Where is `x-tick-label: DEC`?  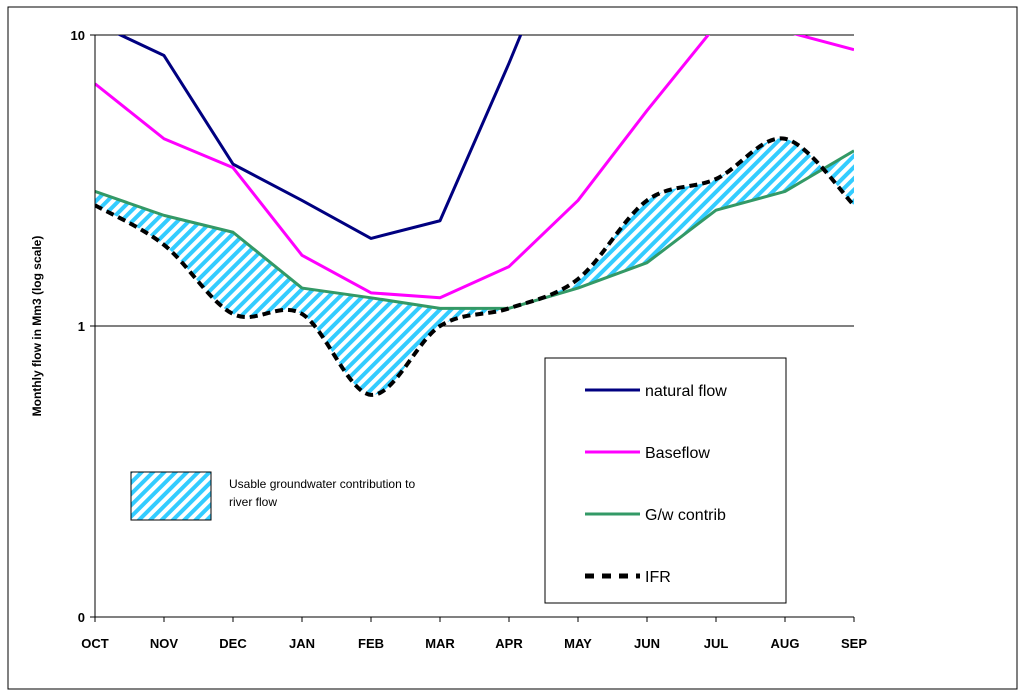
x-tick-label: DEC is located at coordinates (233, 643).